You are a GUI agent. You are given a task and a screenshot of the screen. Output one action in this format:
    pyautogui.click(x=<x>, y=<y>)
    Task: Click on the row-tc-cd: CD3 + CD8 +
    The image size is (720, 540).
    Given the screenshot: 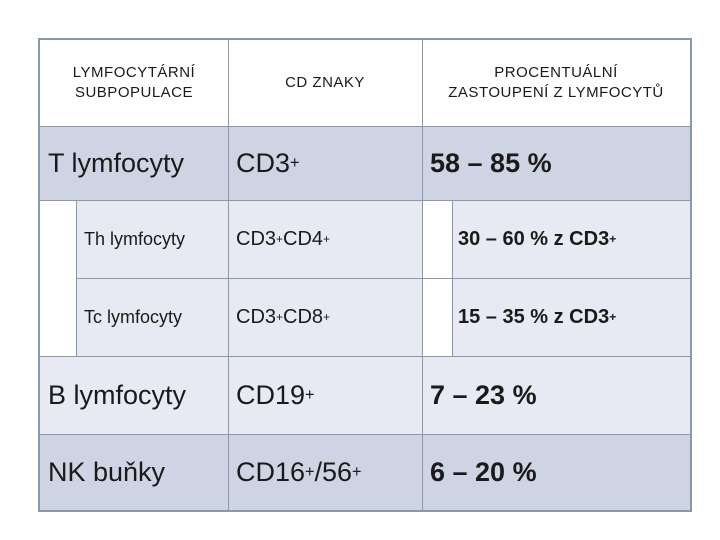 What is the action you would take?
    pyautogui.click(x=325, y=317)
    